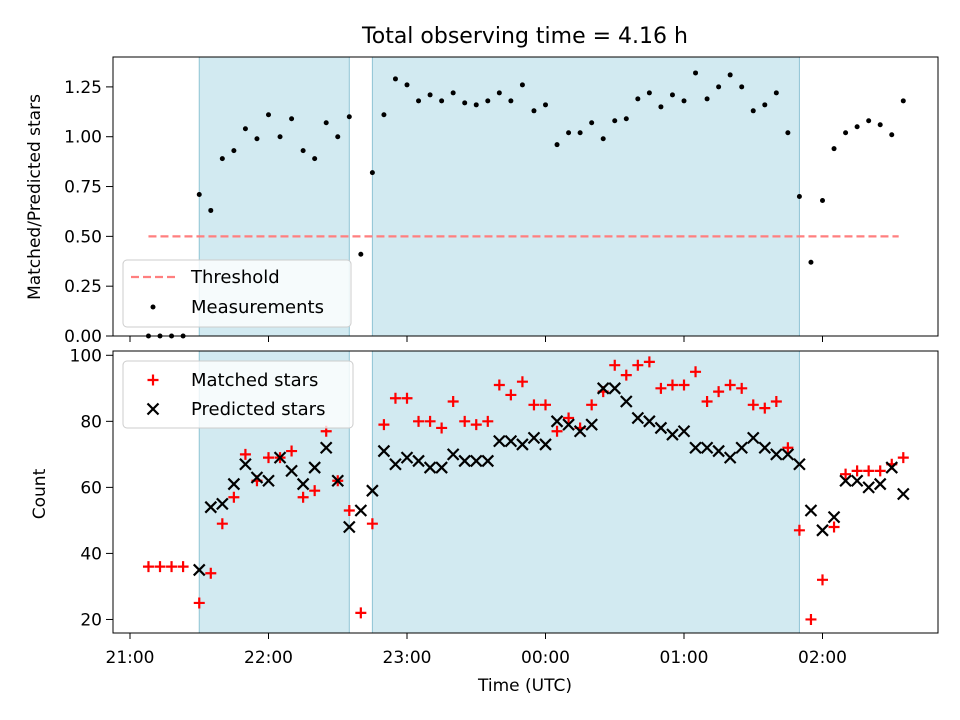  What do you see at coordinates (130, 658) in the screenshot?
I see `x-tick-label: 21:00` at bounding box center [130, 658].